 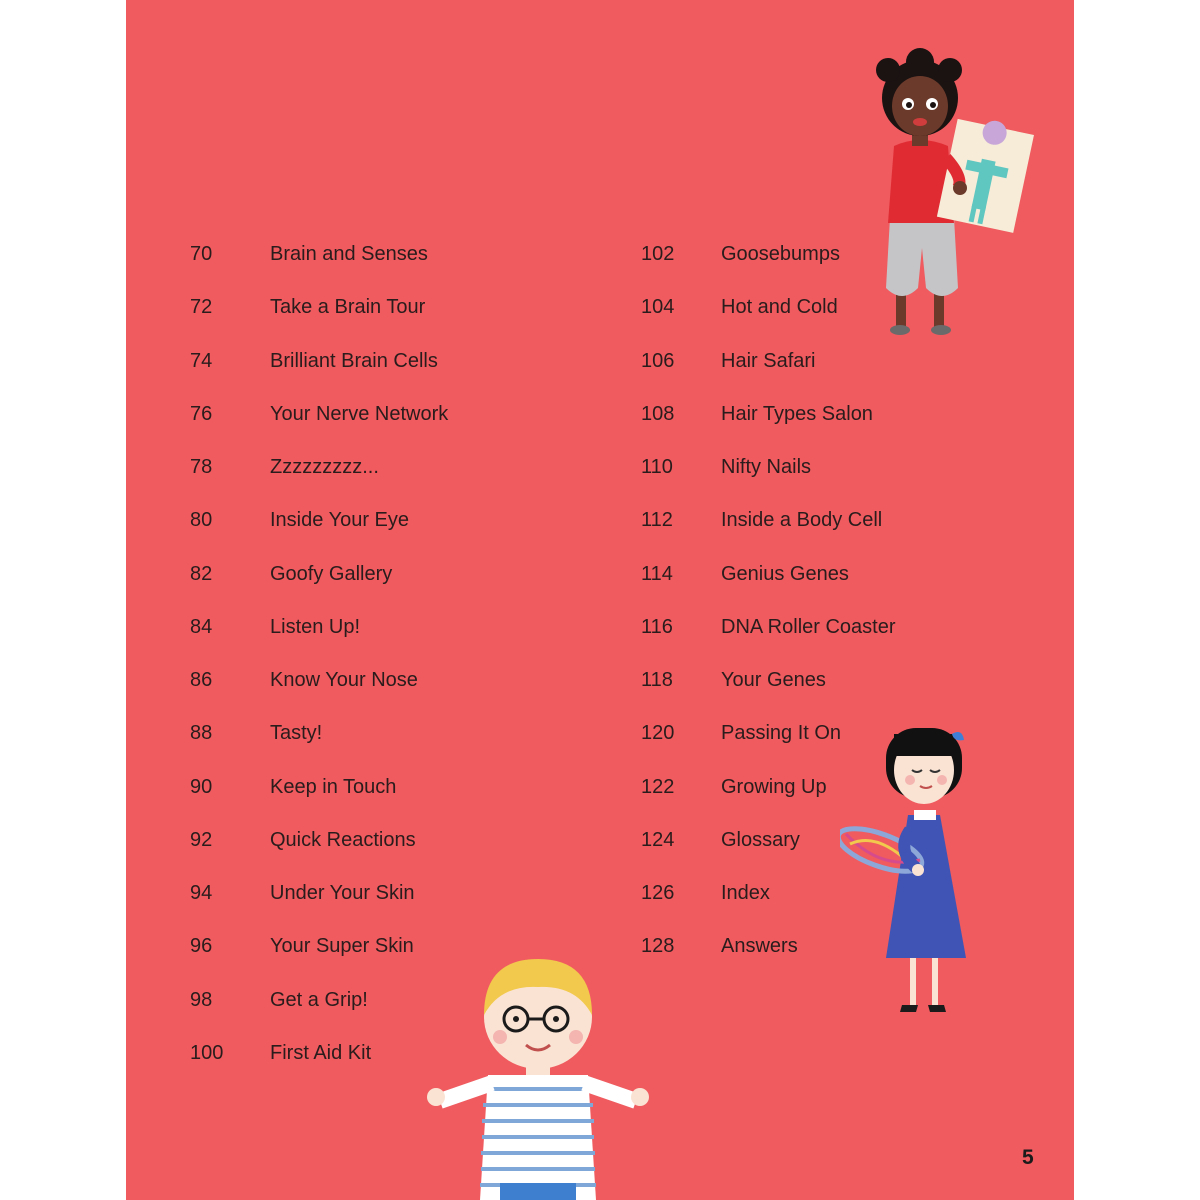 I want to click on toc-entry-title: DNA Roller Coaster, so click(x=808, y=626).